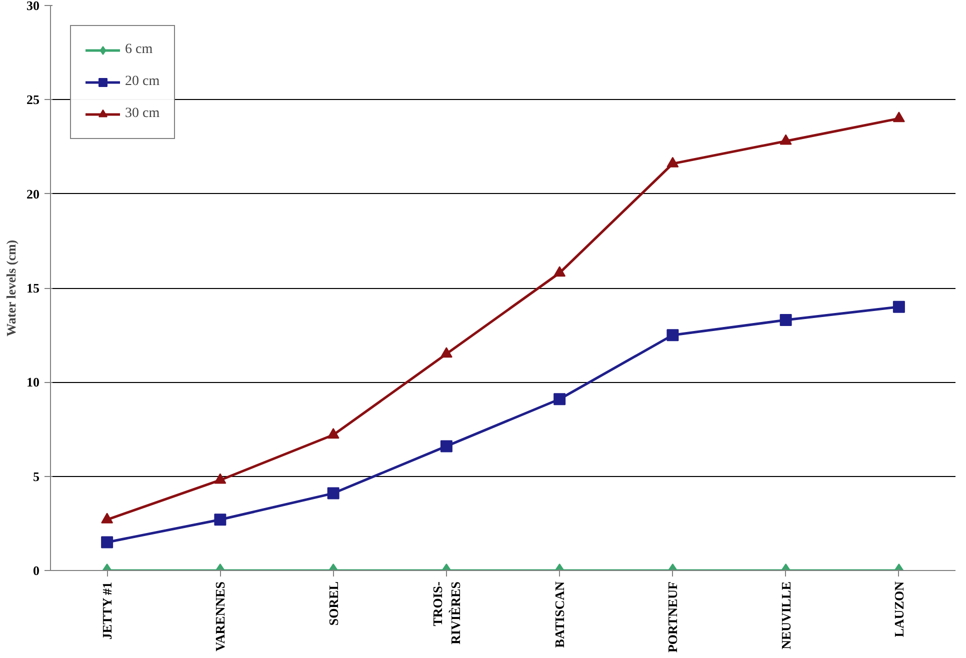  Describe the element at coordinates (33, 6) in the screenshot. I see `y-tick-label: 30` at that location.